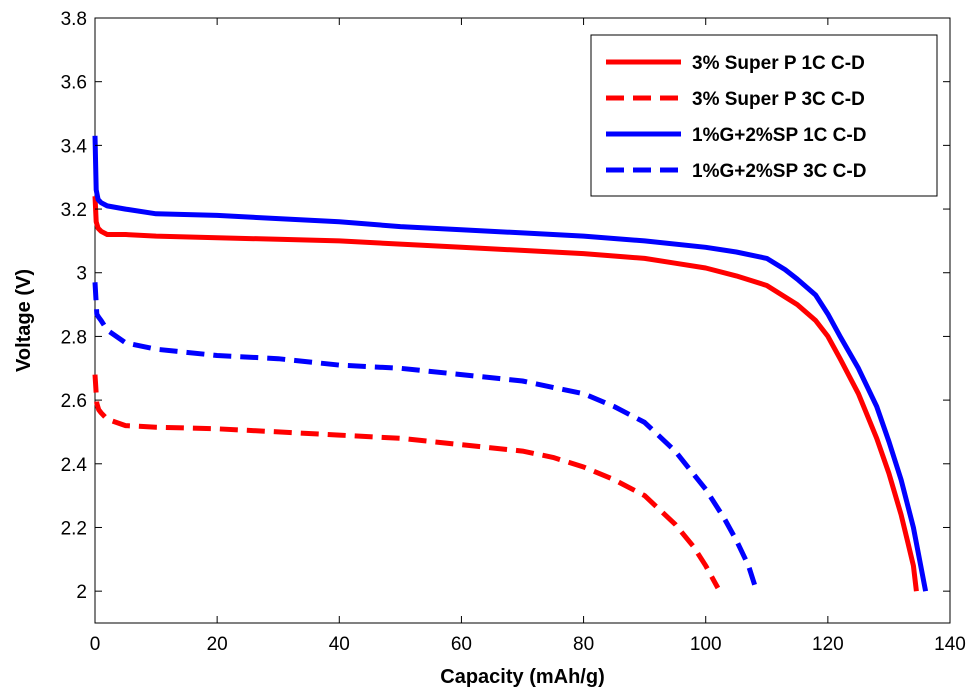 The image size is (976, 691). What do you see at coordinates (339, 644) in the screenshot?
I see `x-tick-label: 40` at bounding box center [339, 644].